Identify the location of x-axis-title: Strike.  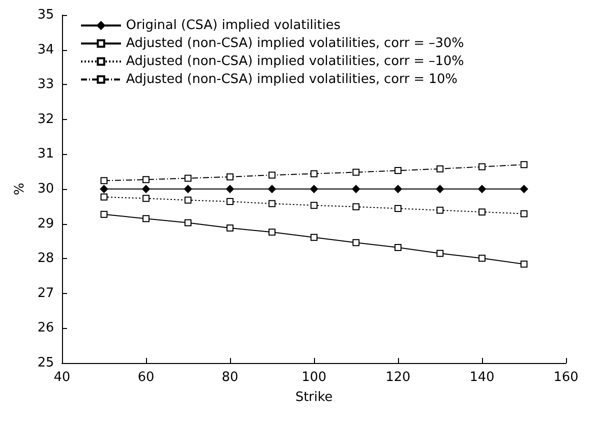
(314, 397).